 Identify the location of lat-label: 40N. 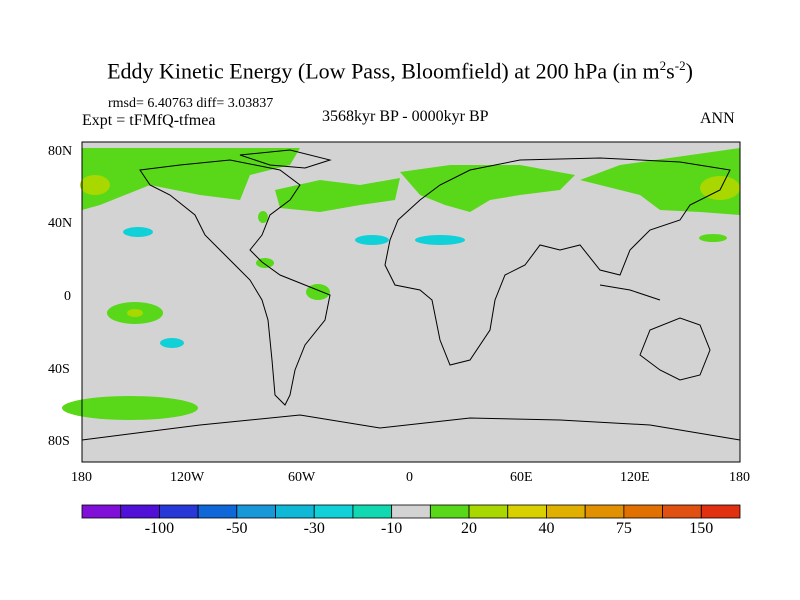
(60, 223).